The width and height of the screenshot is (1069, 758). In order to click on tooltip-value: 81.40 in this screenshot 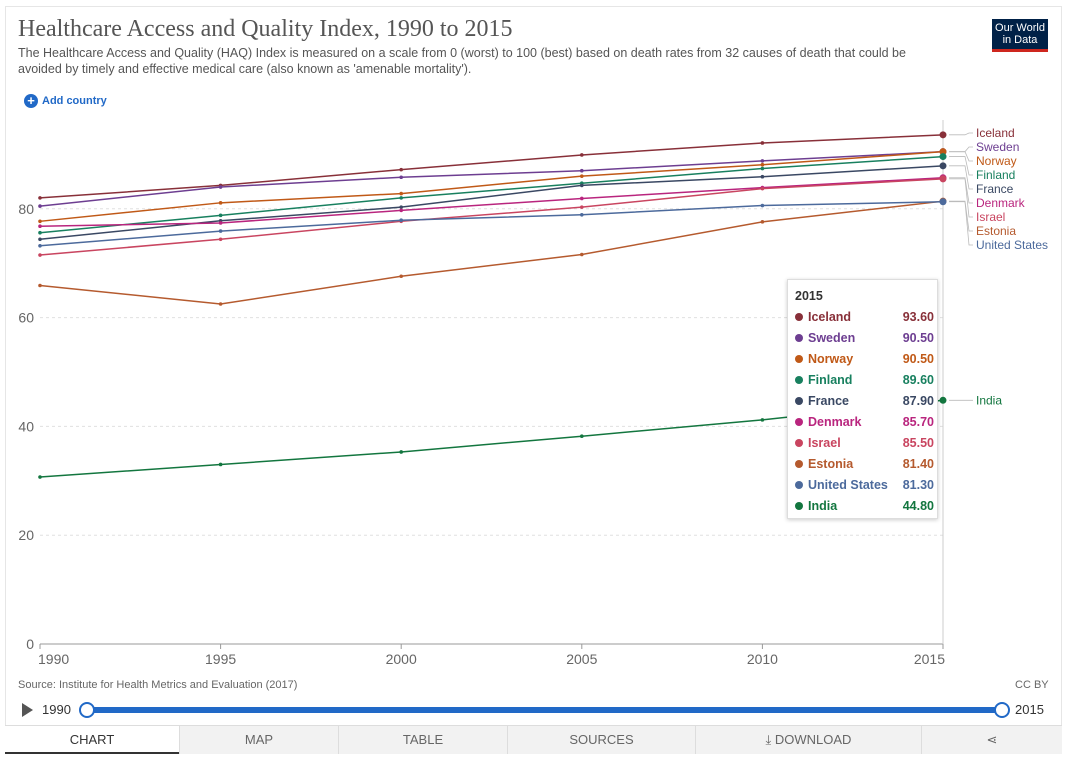, I will do `click(918, 464)`.